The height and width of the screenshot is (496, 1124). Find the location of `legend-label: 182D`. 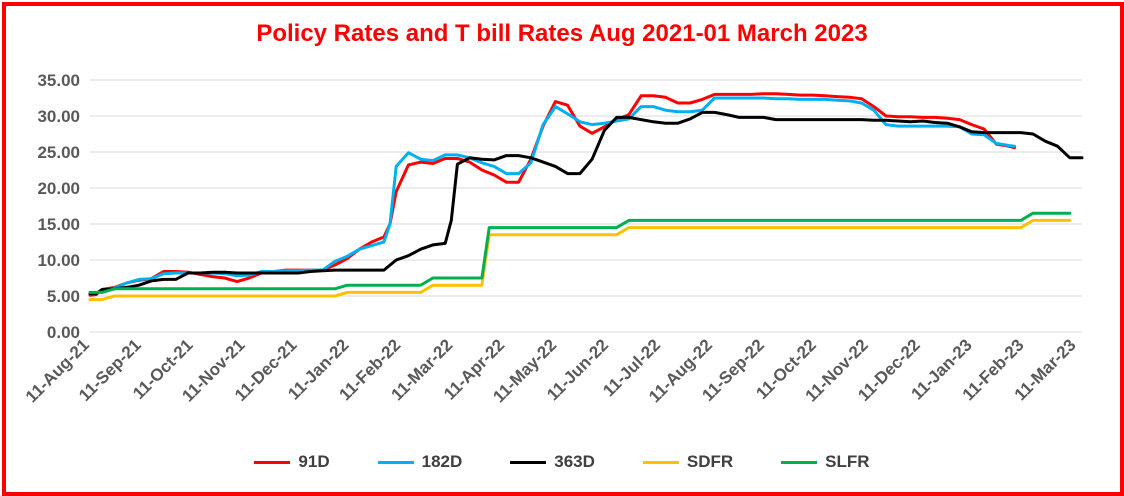

legend-label: 182D is located at coordinates (442, 461).